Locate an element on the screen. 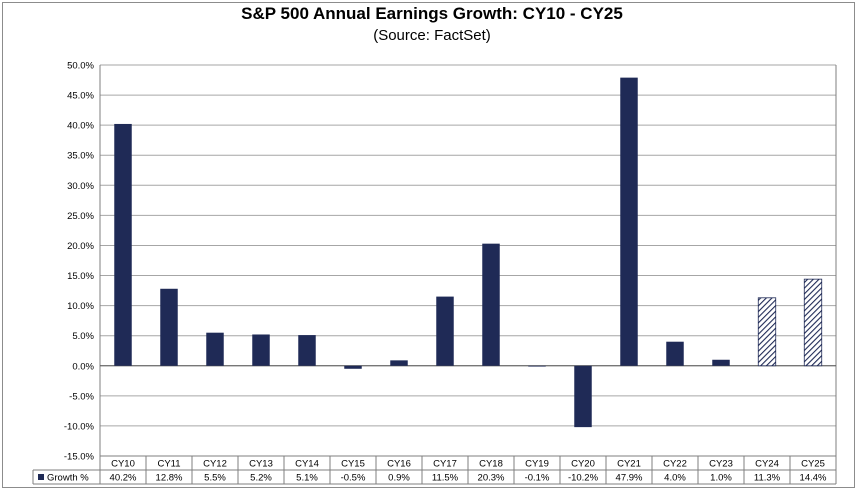  x-category-label: CY22 is located at coordinates (675, 464).